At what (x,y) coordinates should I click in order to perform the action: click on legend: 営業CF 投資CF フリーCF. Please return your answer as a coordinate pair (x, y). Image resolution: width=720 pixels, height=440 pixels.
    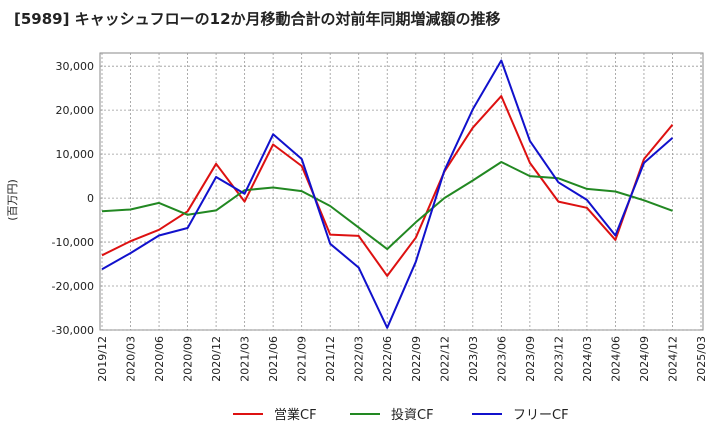
    Looking at the image, I should click on (401, 415).